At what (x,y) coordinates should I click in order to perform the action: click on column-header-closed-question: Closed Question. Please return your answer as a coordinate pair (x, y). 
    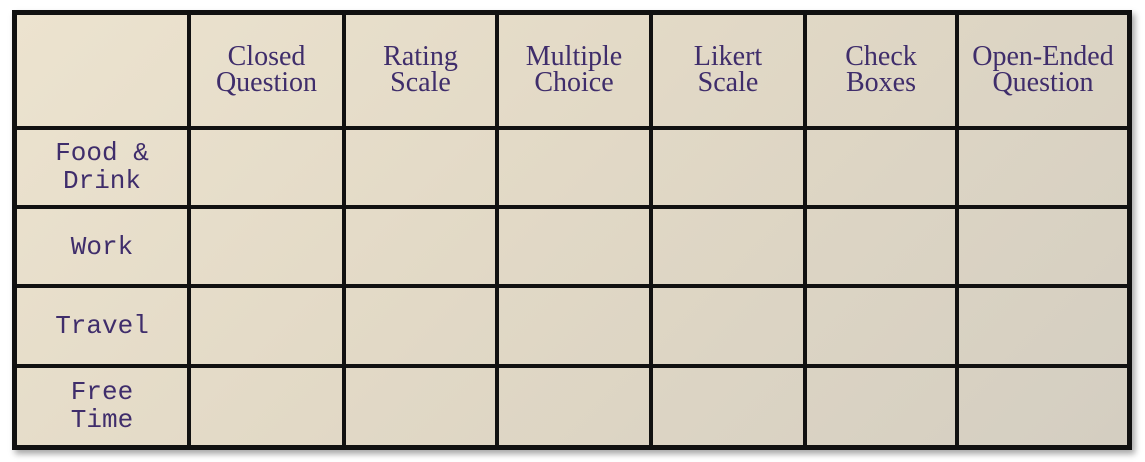
    Looking at the image, I should click on (266, 72).